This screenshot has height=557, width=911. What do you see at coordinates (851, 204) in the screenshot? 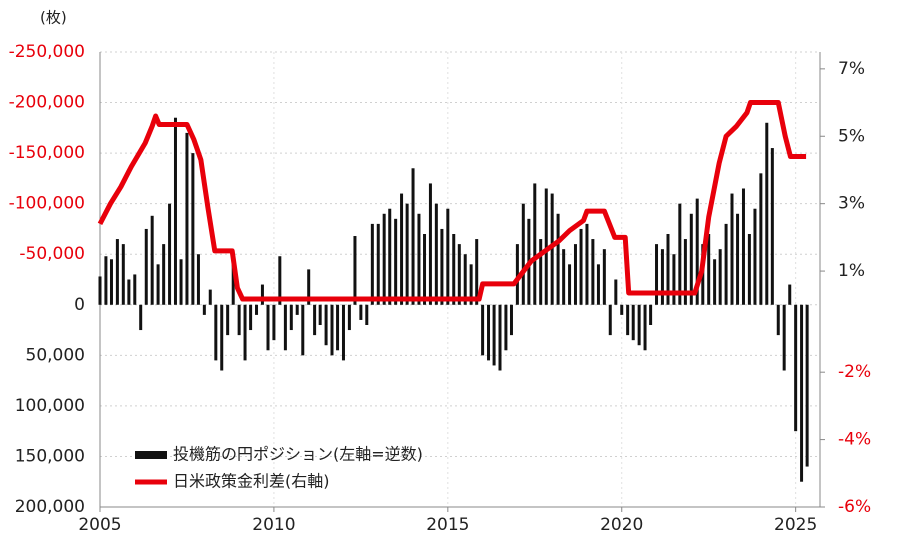
I see `y2-tick-label: 3%` at bounding box center [851, 204].